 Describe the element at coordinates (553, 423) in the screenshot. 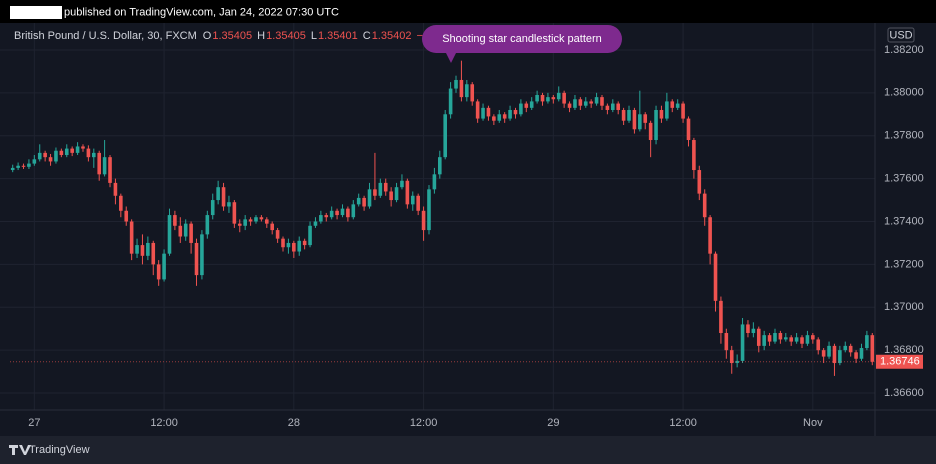

I see `x-tick-label: 29` at that location.